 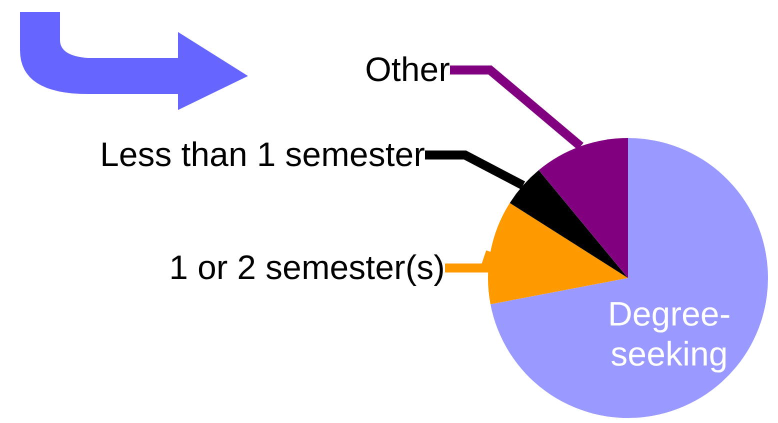 I want to click on slice-label: 1 or 2 semester(s), so click(x=307, y=268).